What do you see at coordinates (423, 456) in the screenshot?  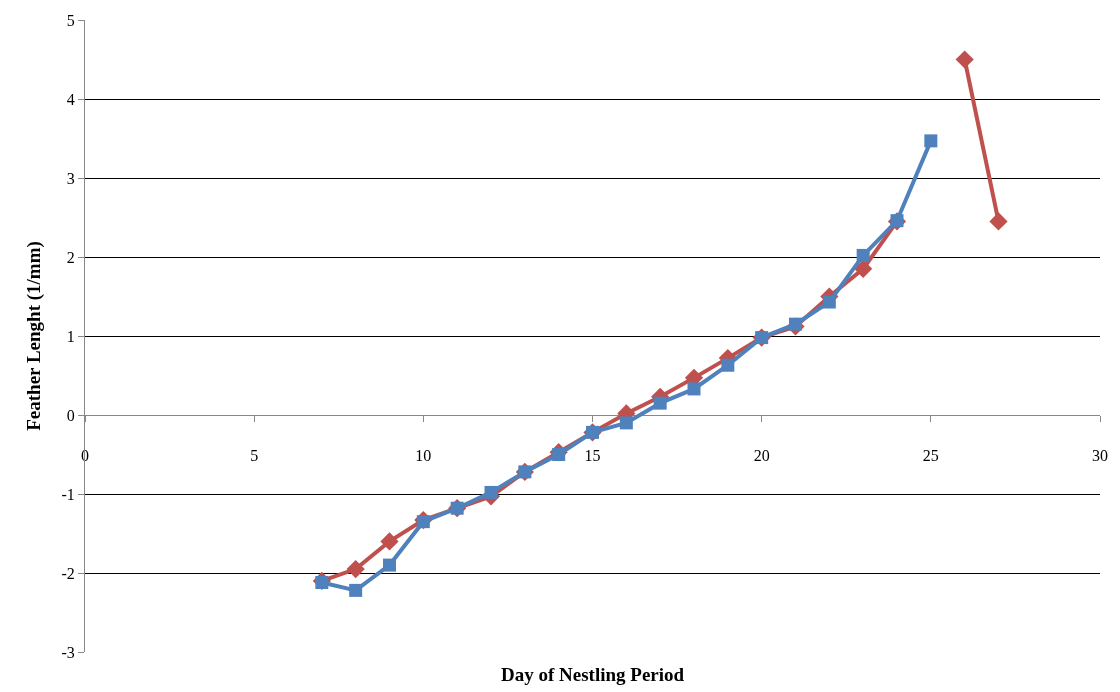 I see `x-tick-label: 10` at bounding box center [423, 456].